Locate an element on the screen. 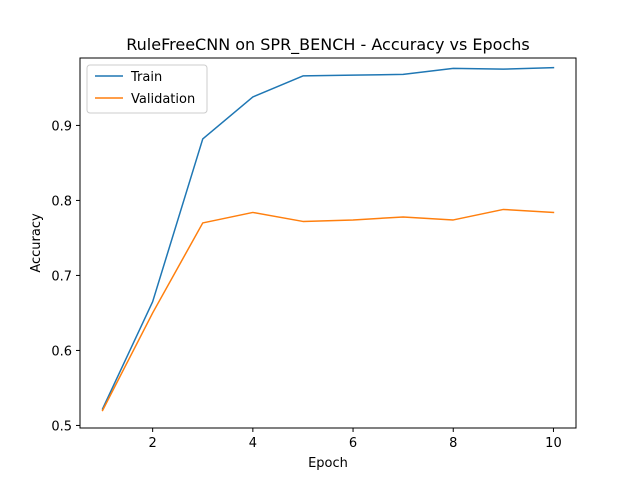 Image resolution: width=640 pixels, height=480 pixels. y-axis-label: Accuracy is located at coordinates (36, 243).